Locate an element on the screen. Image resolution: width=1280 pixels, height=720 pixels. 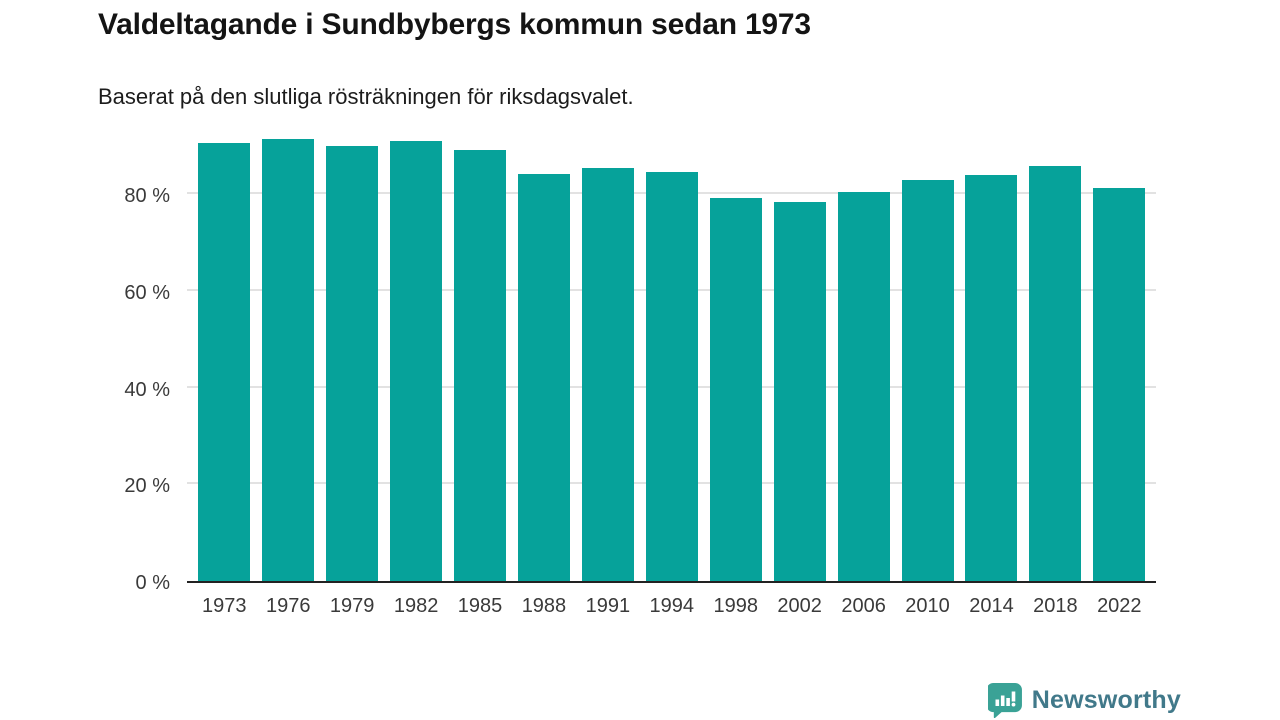
x-tick-label-1979: 1979 is located at coordinates (352, 606).